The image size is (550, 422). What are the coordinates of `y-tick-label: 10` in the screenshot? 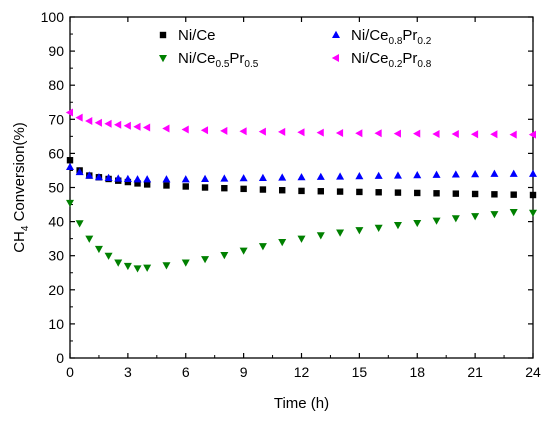 It's located at (56, 324).